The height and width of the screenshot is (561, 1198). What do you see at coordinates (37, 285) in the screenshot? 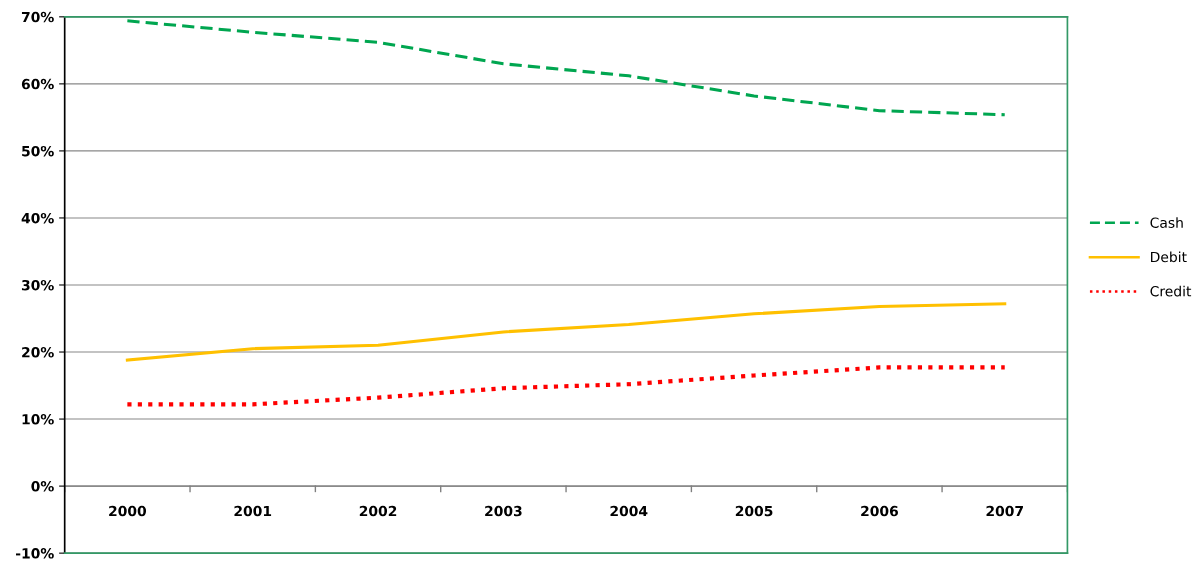
I see `y-tick-label: 30%` at bounding box center [37, 285].